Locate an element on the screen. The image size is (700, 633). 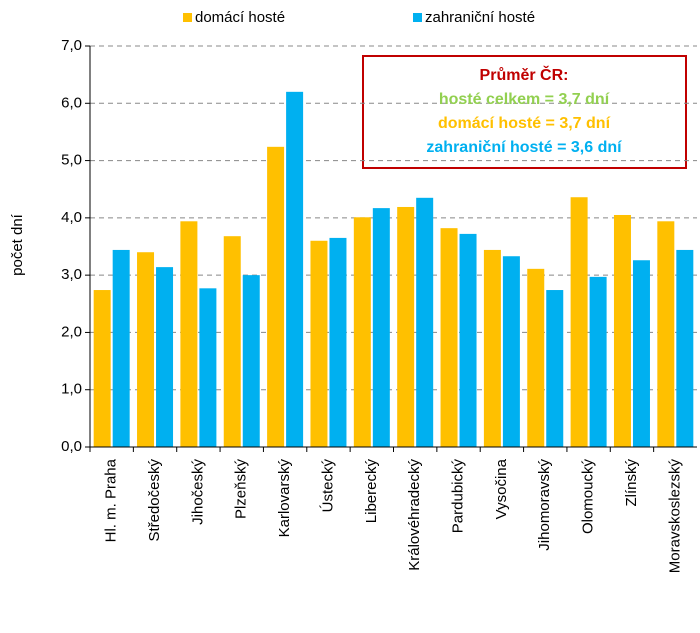
x-tick-label: Pardubický is located at coordinates (458, 496).